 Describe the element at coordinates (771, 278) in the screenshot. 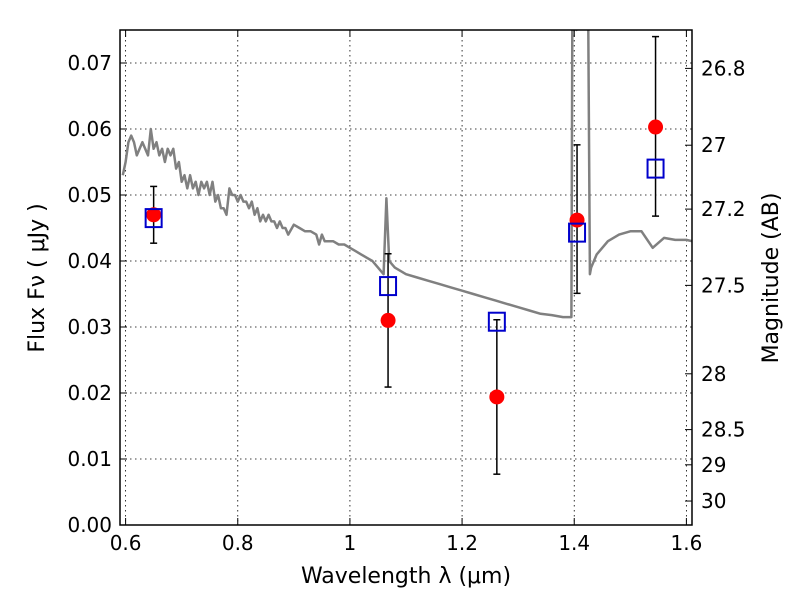

I see `right-y-axis-label: Magnitude (AB)` at that location.